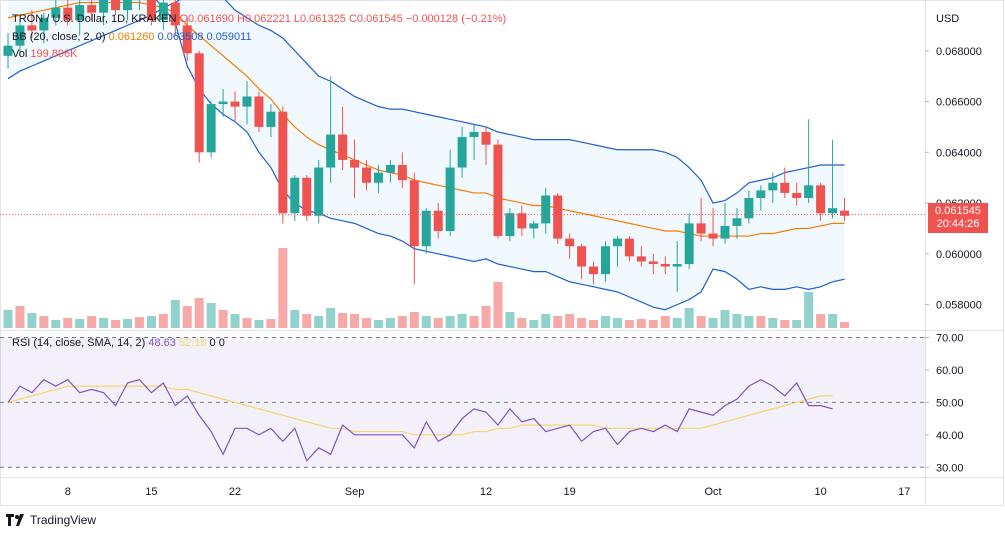  Describe the element at coordinates (959, 306) in the screenshot. I see `y-tick-label: 0.058000` at that location.